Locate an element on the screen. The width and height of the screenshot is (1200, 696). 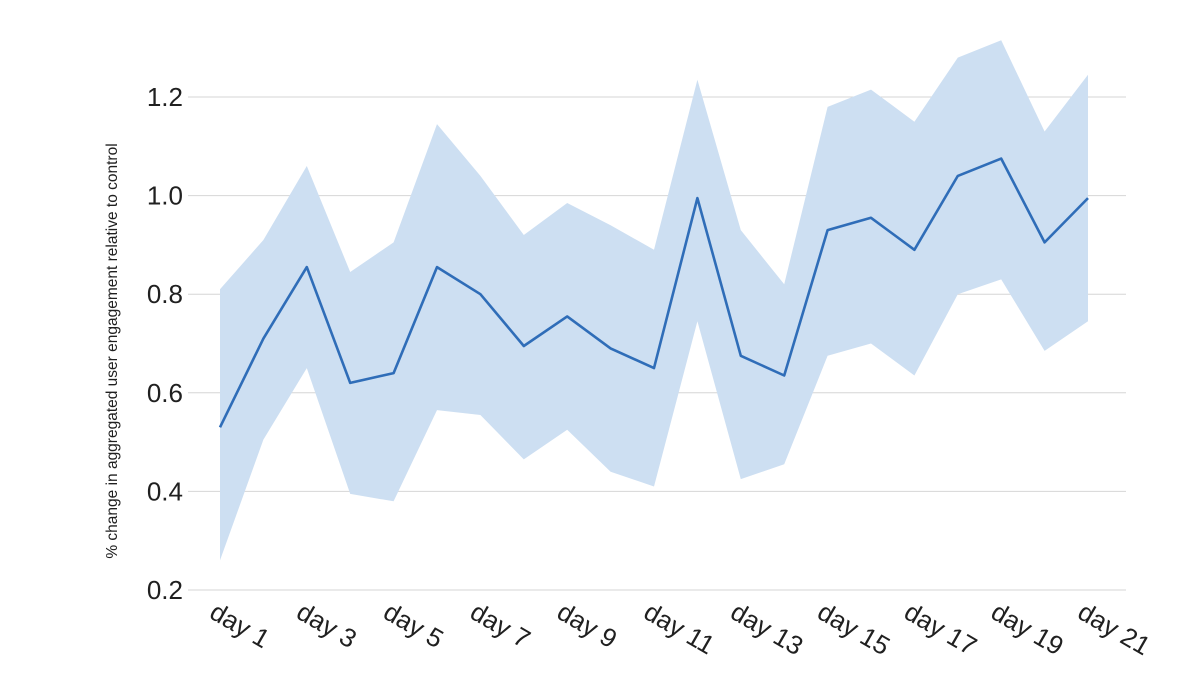
x-tick-label: day 17 is located at coordinates (940, 628).